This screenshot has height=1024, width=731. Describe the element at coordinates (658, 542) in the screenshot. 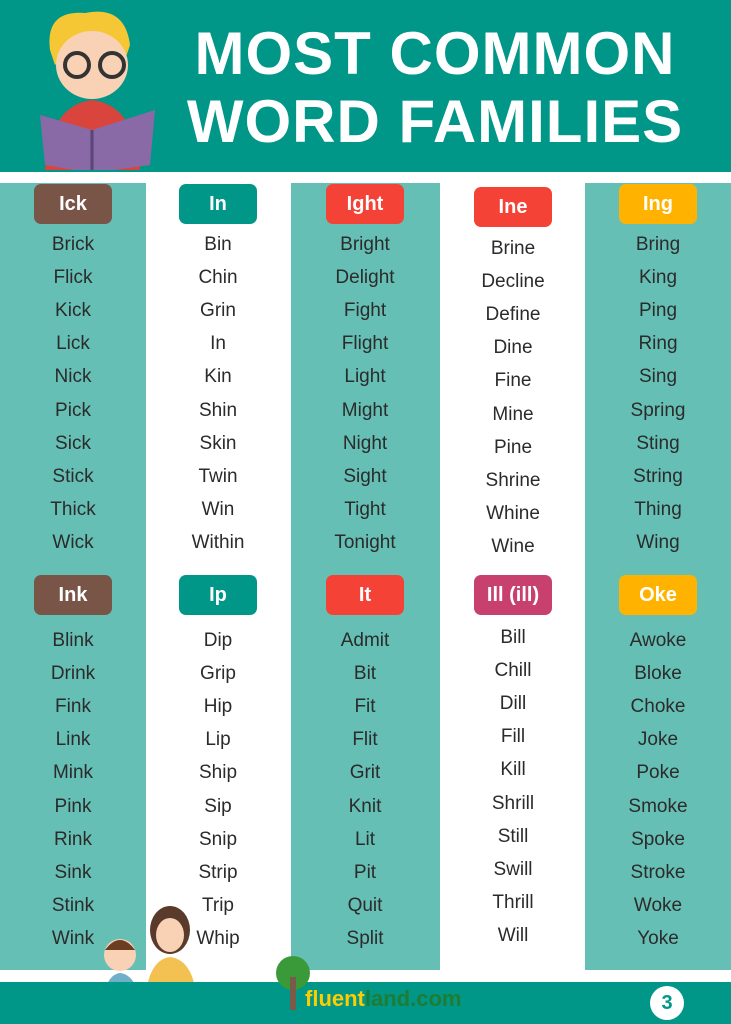

I see `word-item: Wing` at that location.